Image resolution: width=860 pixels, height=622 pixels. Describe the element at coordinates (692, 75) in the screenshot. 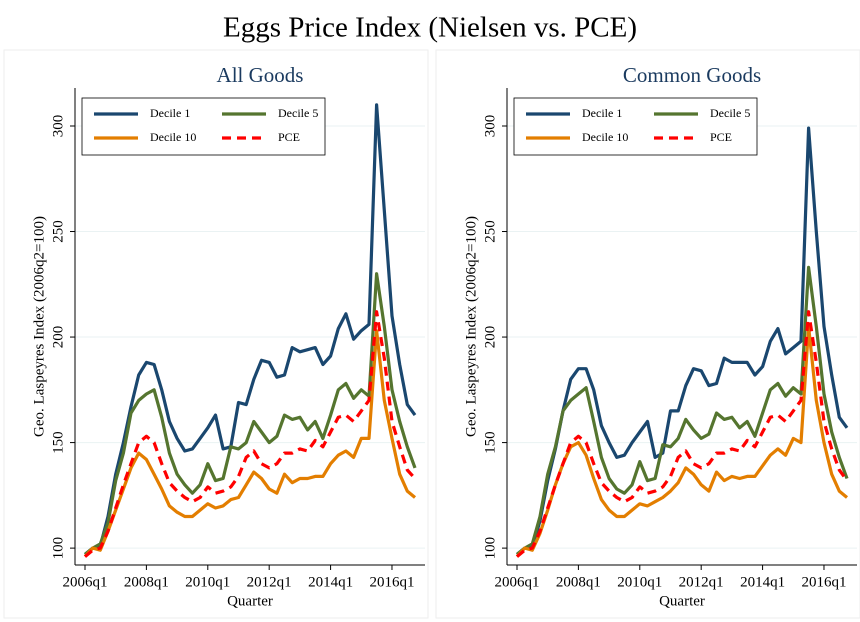

I see `panel-title: Common Goods` at that location.